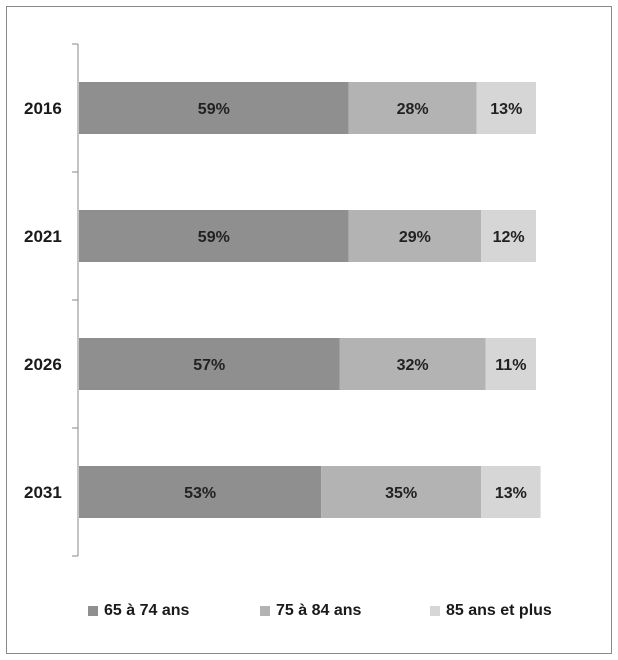  What do you see at coordinates (43, 236) in the screenshot?
I see `category-label: 2021` at bounding box center [43, 236].